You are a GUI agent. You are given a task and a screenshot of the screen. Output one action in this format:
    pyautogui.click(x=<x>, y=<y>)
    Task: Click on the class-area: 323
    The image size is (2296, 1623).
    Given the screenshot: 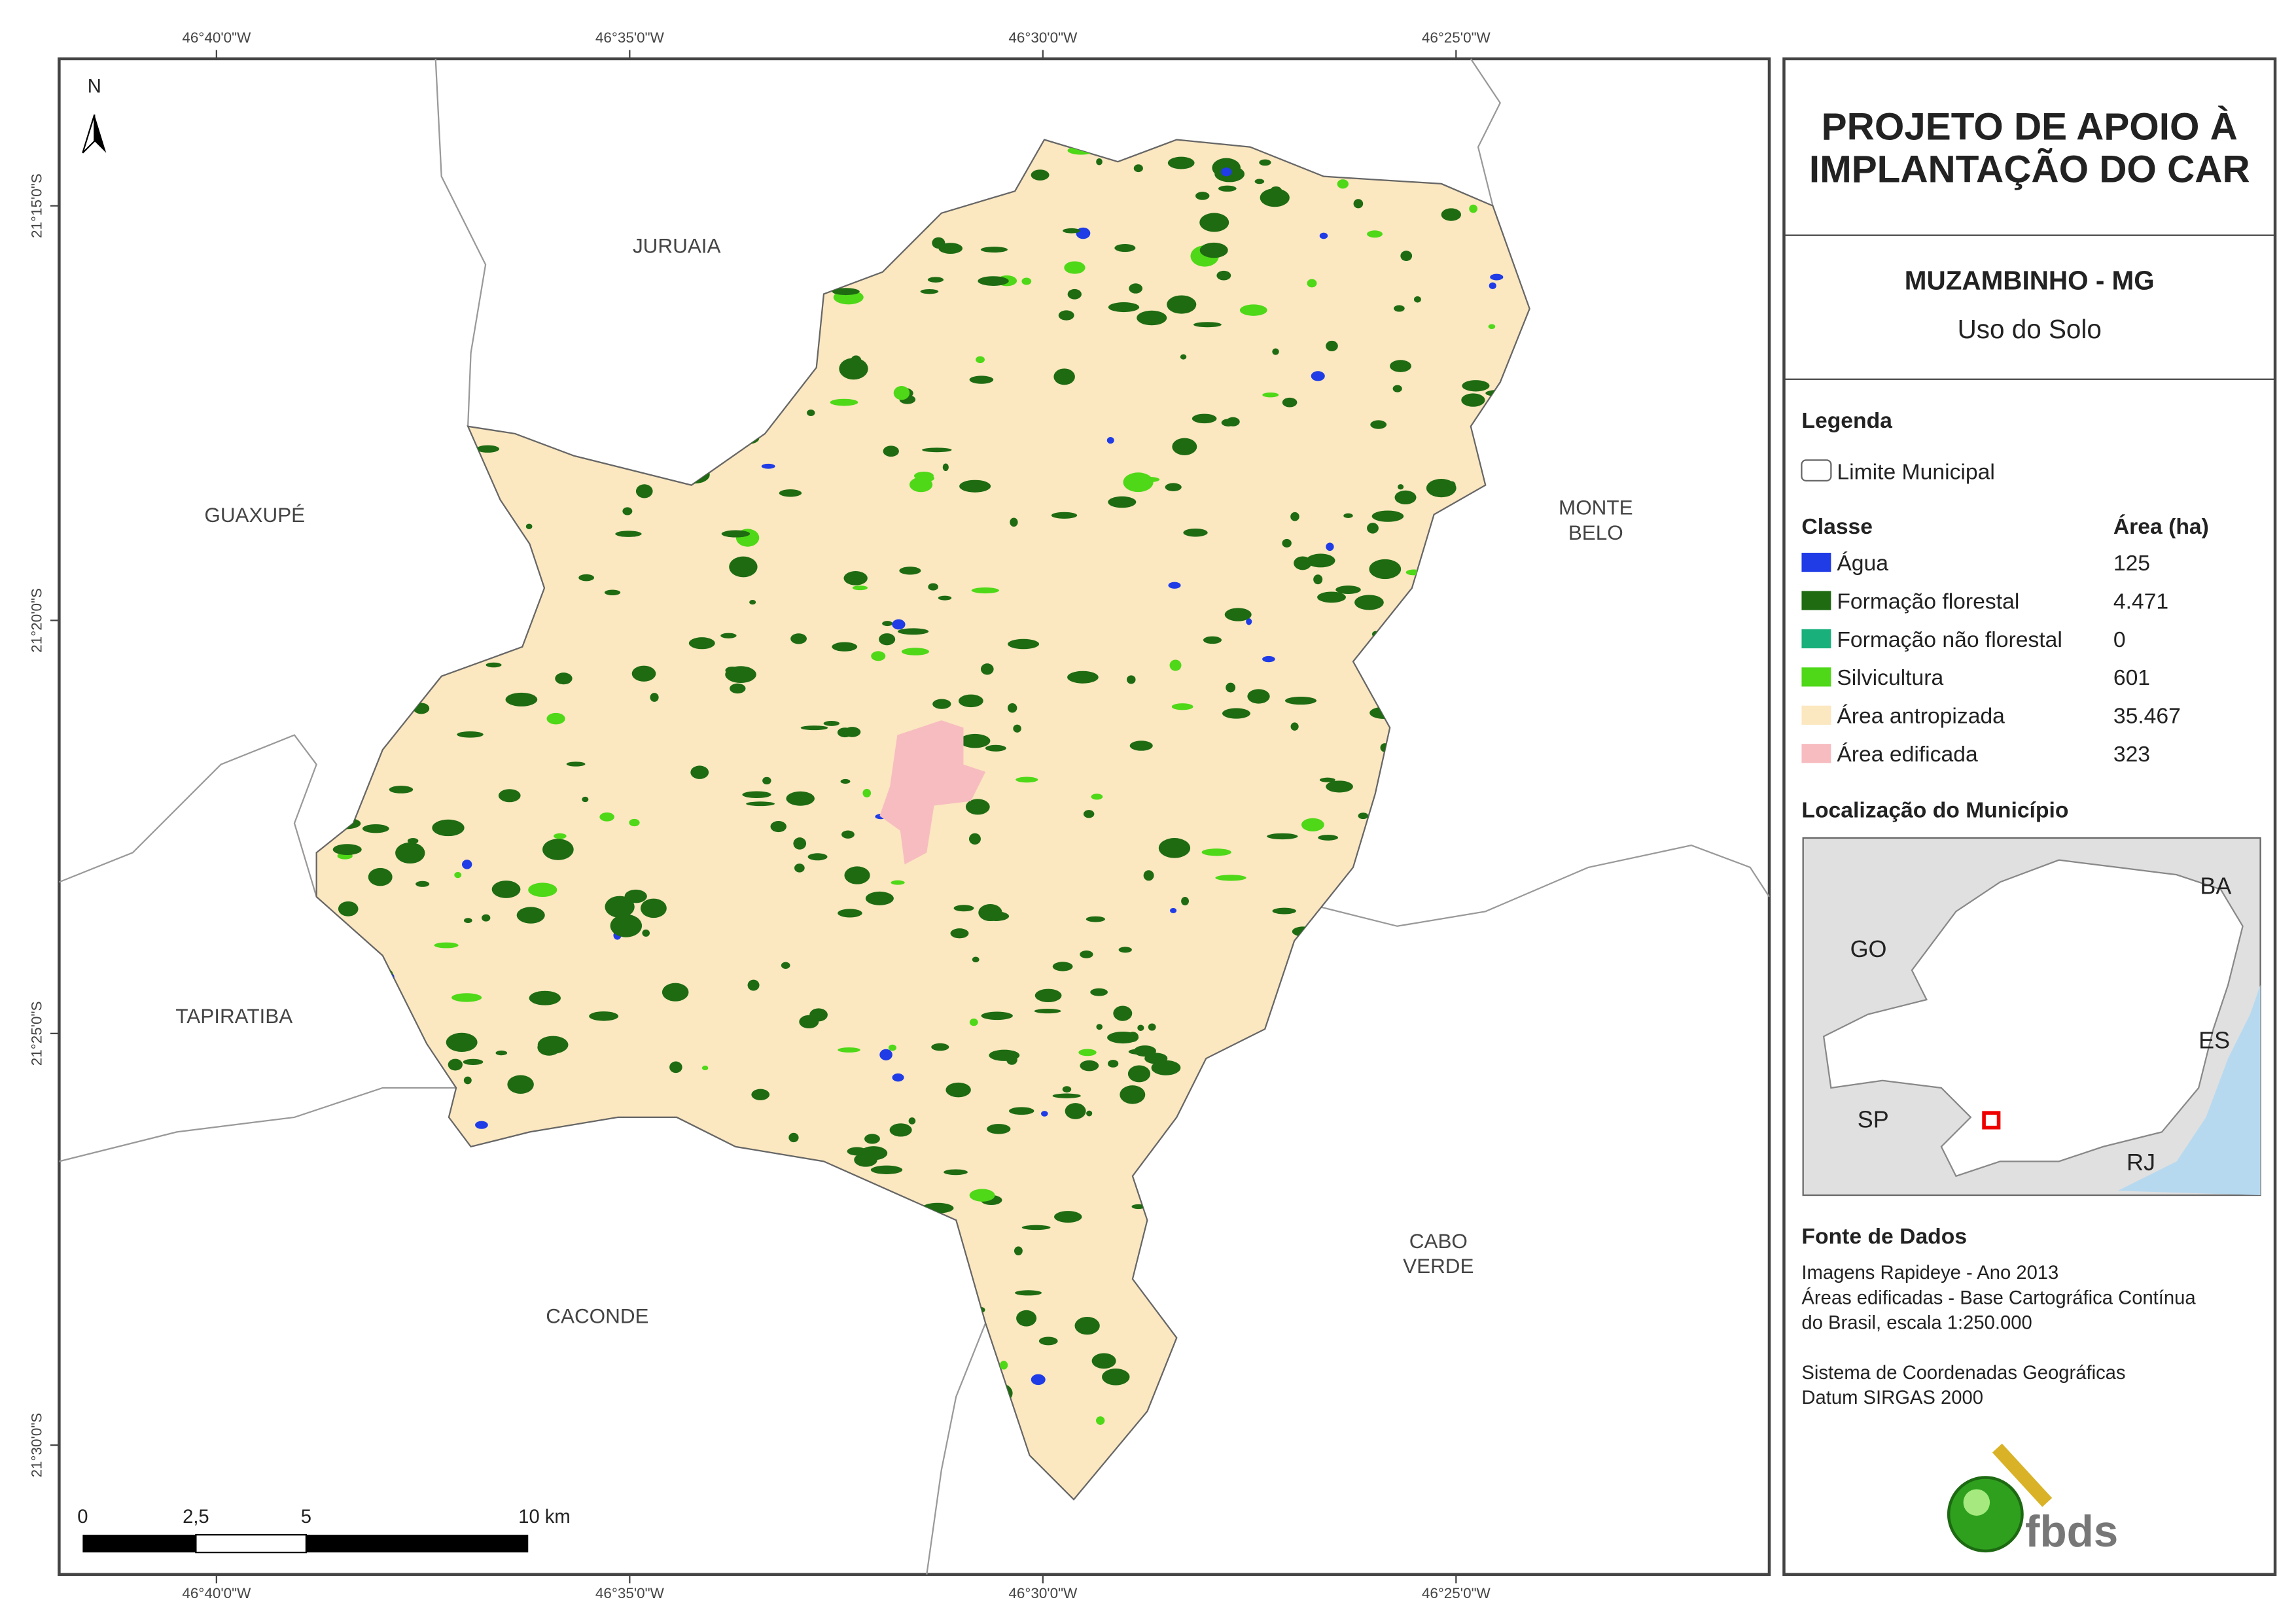 What is the action you would take?
    pyautogui.click(x=2131, y=755)
    